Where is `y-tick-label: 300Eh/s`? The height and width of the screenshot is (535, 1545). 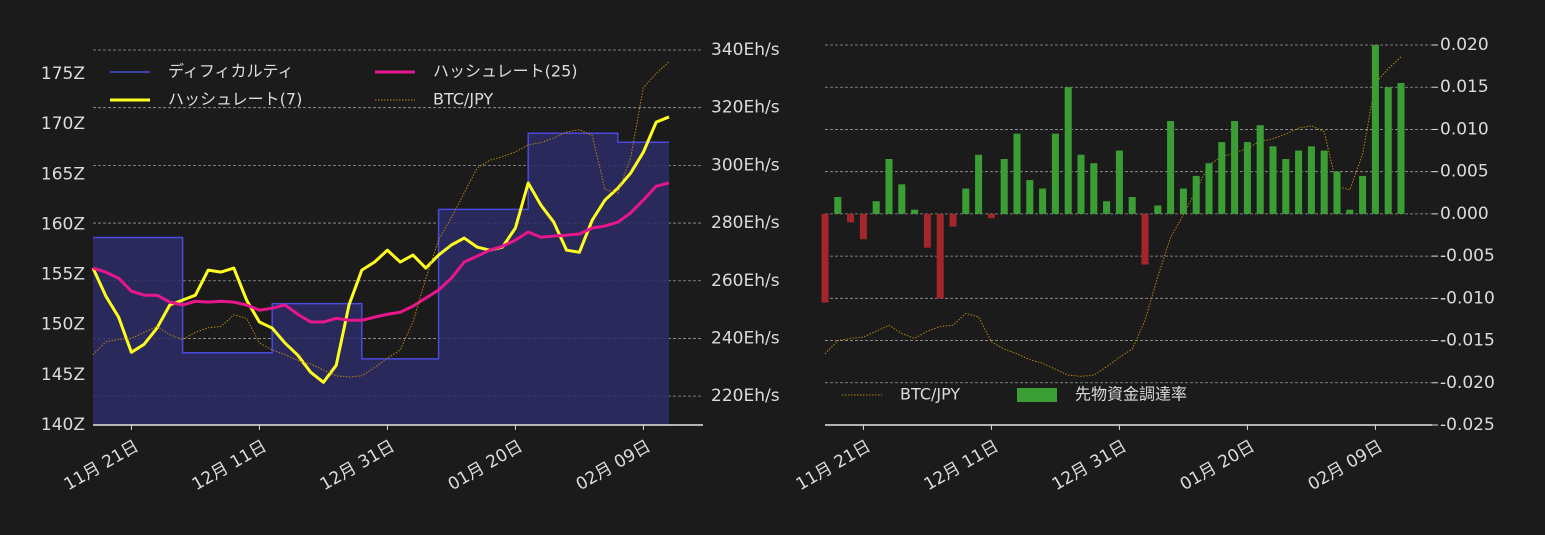 y-tick-label: 300Eh/s is located at coordinates (745, 165).